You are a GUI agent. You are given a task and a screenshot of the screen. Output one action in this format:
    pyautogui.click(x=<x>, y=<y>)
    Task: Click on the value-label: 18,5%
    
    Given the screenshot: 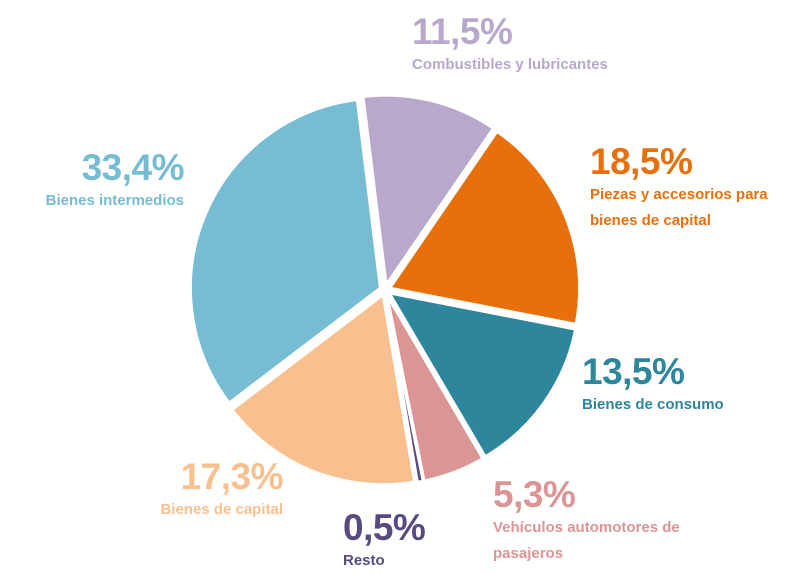 What is the action you would take?
    pyautogui.click(x=641, y=161)
    